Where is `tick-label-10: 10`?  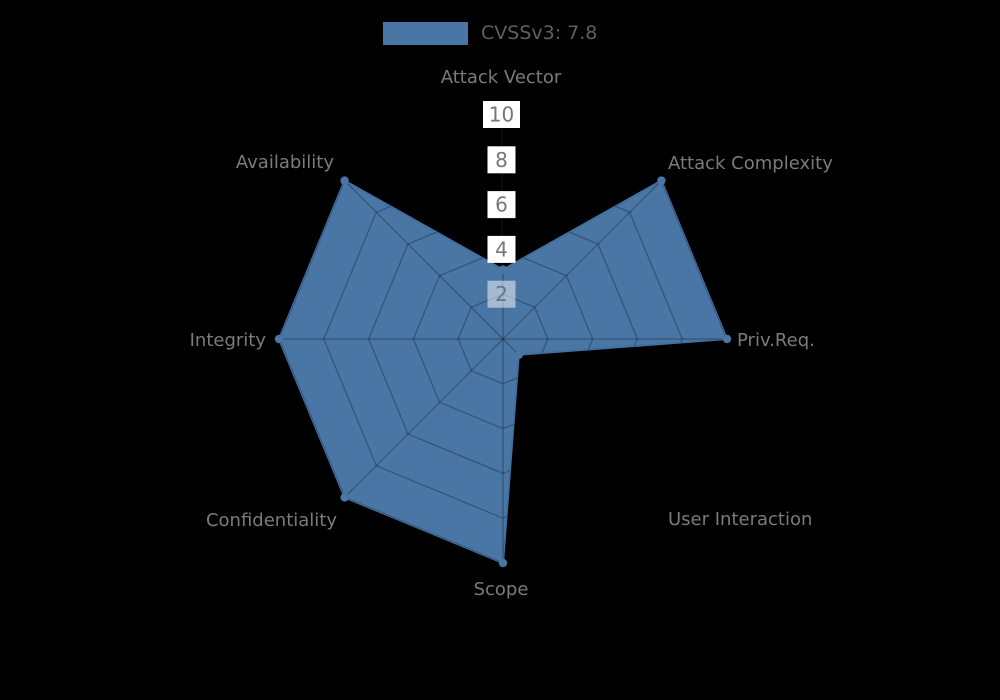
tick-label-10: 10 is located at coordinates (501, 115).